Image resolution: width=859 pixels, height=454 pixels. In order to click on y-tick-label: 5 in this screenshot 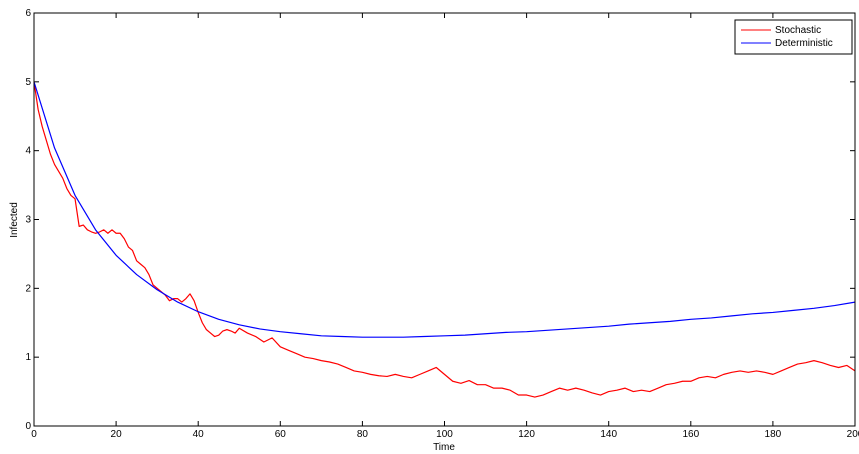, I will do `click(28, 82)`.